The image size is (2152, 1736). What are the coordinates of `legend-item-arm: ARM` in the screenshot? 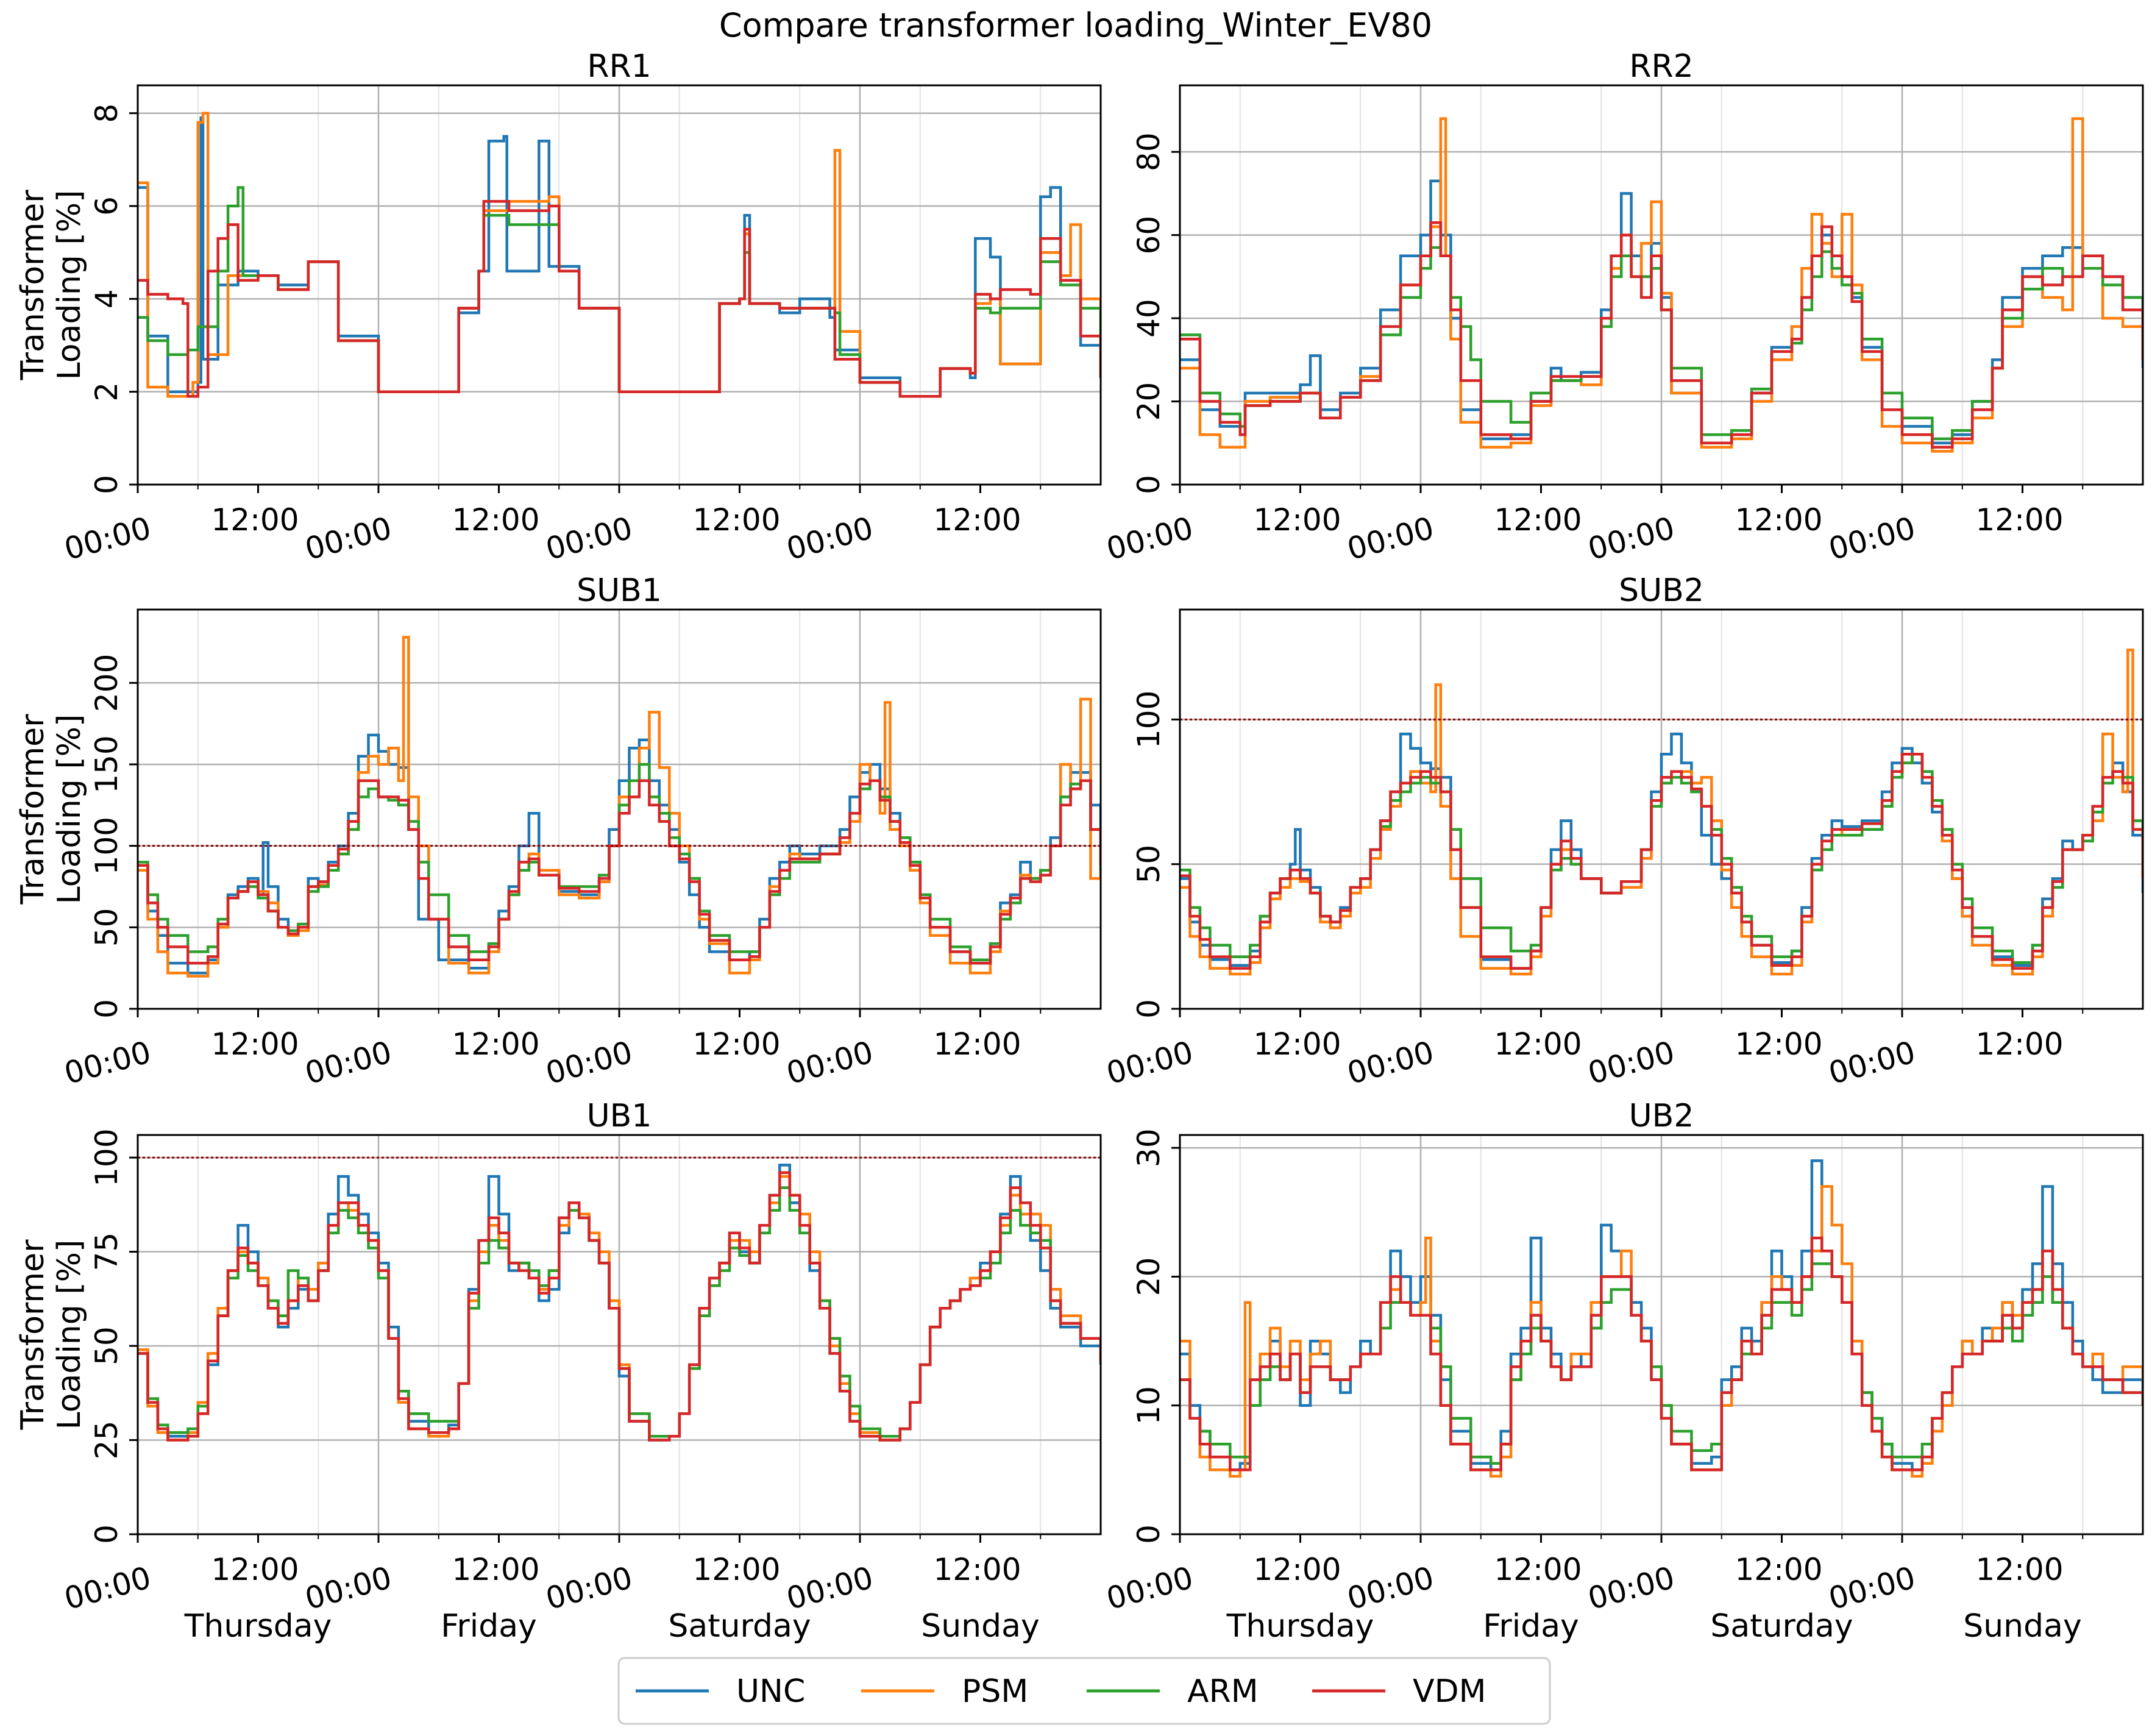 It's located at (1173, 1691).